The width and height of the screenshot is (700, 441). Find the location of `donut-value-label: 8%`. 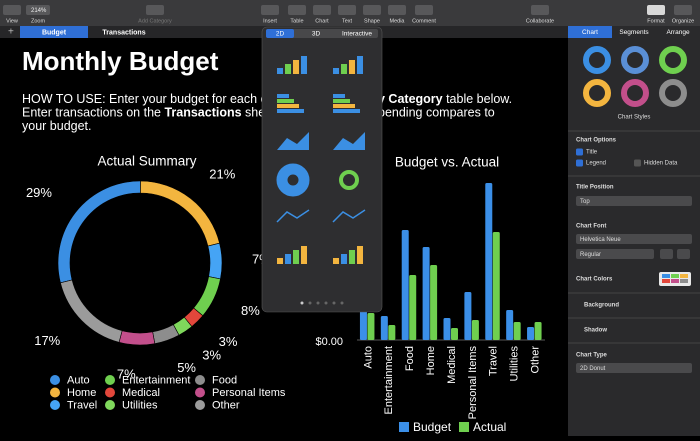

donut-value-label: 8% is located at coordinates (250, 310).